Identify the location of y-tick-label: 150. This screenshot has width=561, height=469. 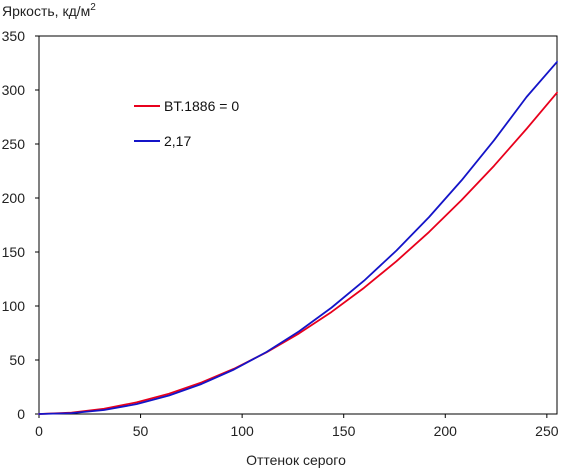
(14, 252).